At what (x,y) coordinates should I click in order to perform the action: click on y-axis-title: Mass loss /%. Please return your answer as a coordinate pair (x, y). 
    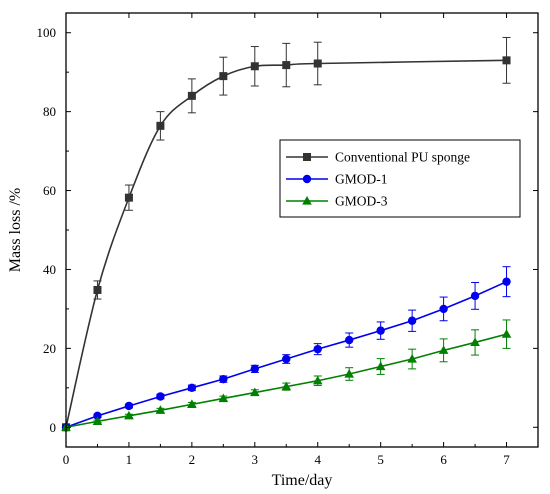
    Looking at the image, I should click on (15, 230).